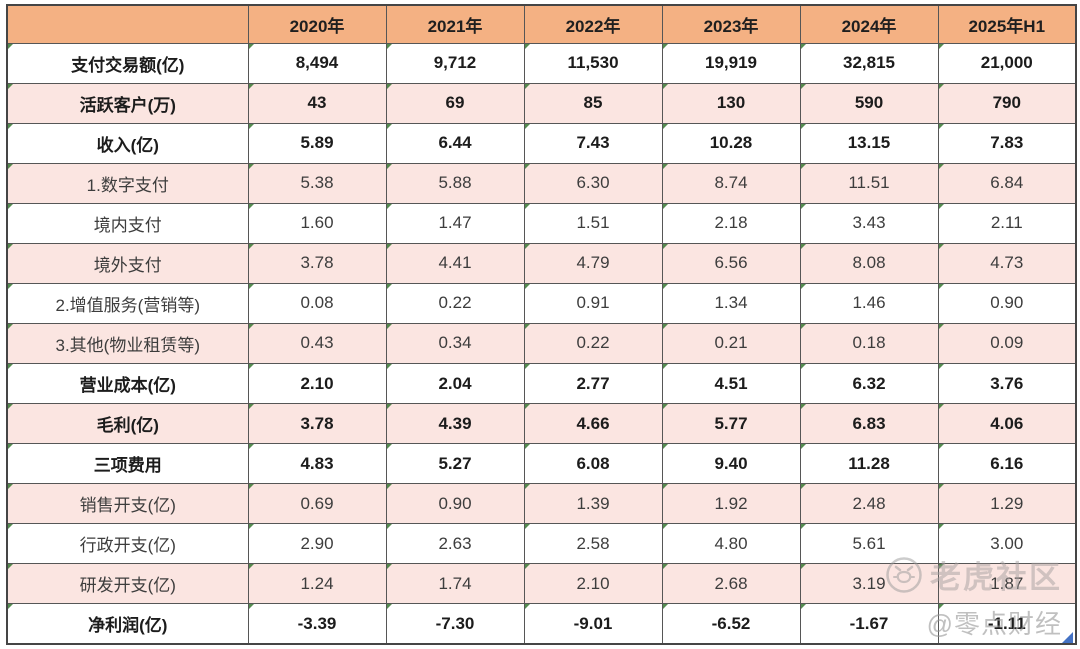 Image resolution: width=1080 pixels, height=649 pixels. I want to click on table-row: 营业成本(亿) 2.10 2.04 2.77 4.51 6.32 3.76, so click(541, 383).